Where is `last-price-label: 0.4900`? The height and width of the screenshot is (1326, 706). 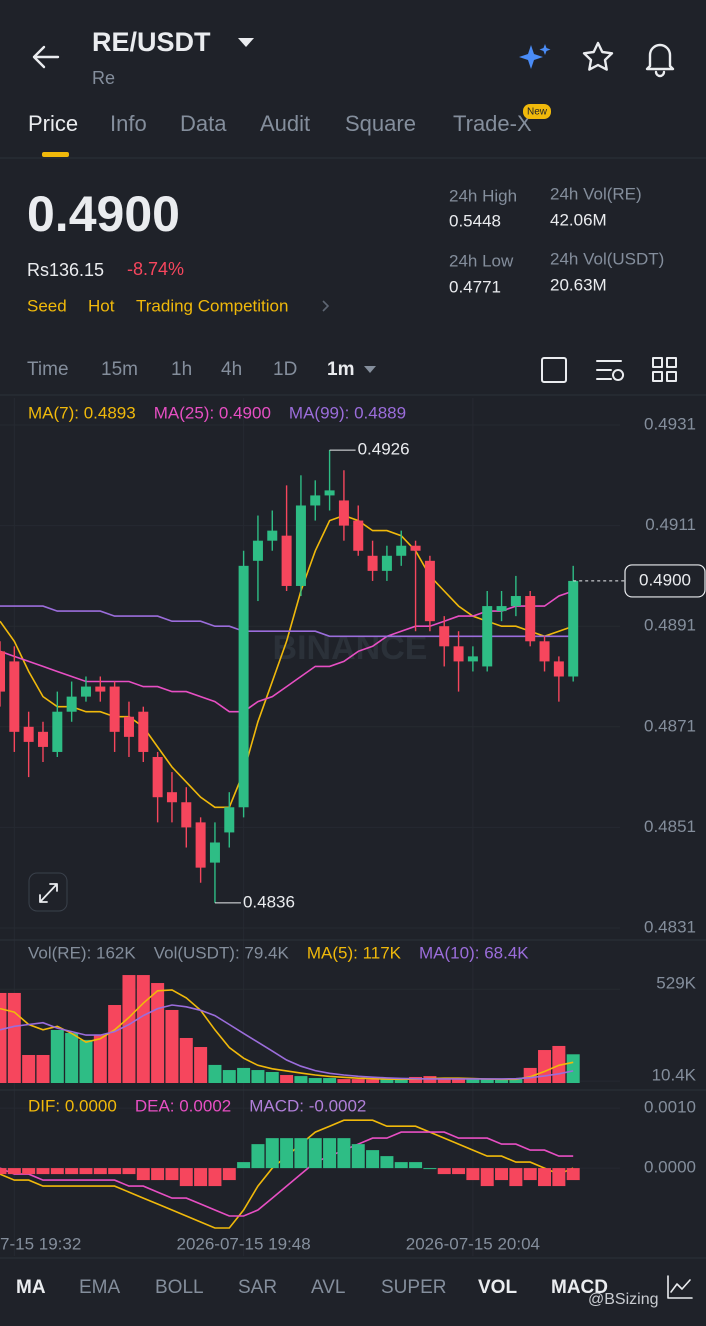
last-price-label: 0.4900 is located at coordinates (665, 579).